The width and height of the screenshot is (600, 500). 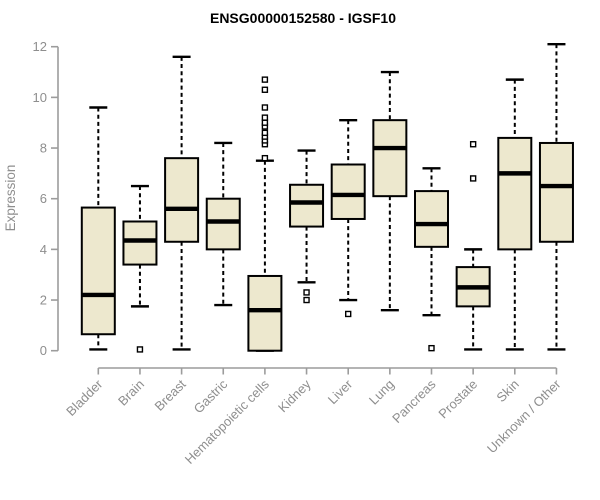 I want to click on x-tick-label: Gastric, so click(x=211, y=396).